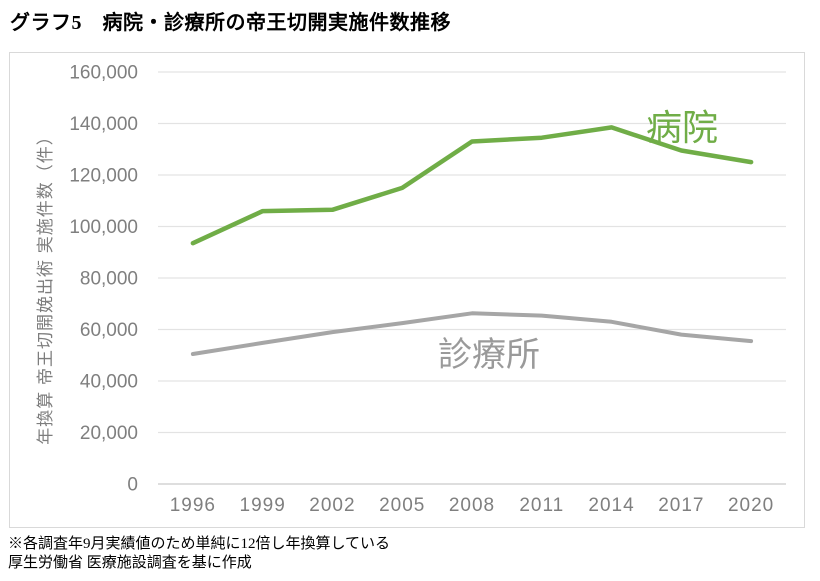  Describe the element at coordinates (681, 505) in the screenshot. I see `x-tick-label: 2017` at that location.